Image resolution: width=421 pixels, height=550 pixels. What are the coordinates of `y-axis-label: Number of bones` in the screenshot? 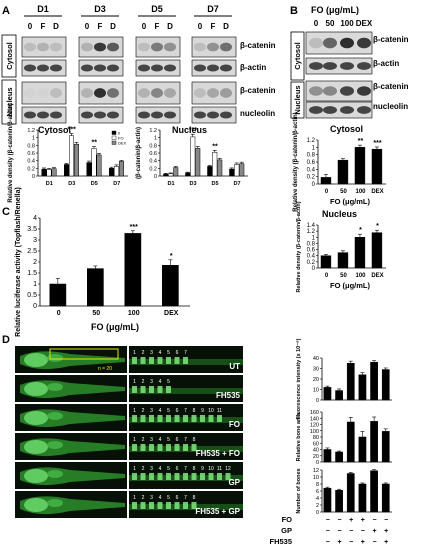 It's located at (299, 490).